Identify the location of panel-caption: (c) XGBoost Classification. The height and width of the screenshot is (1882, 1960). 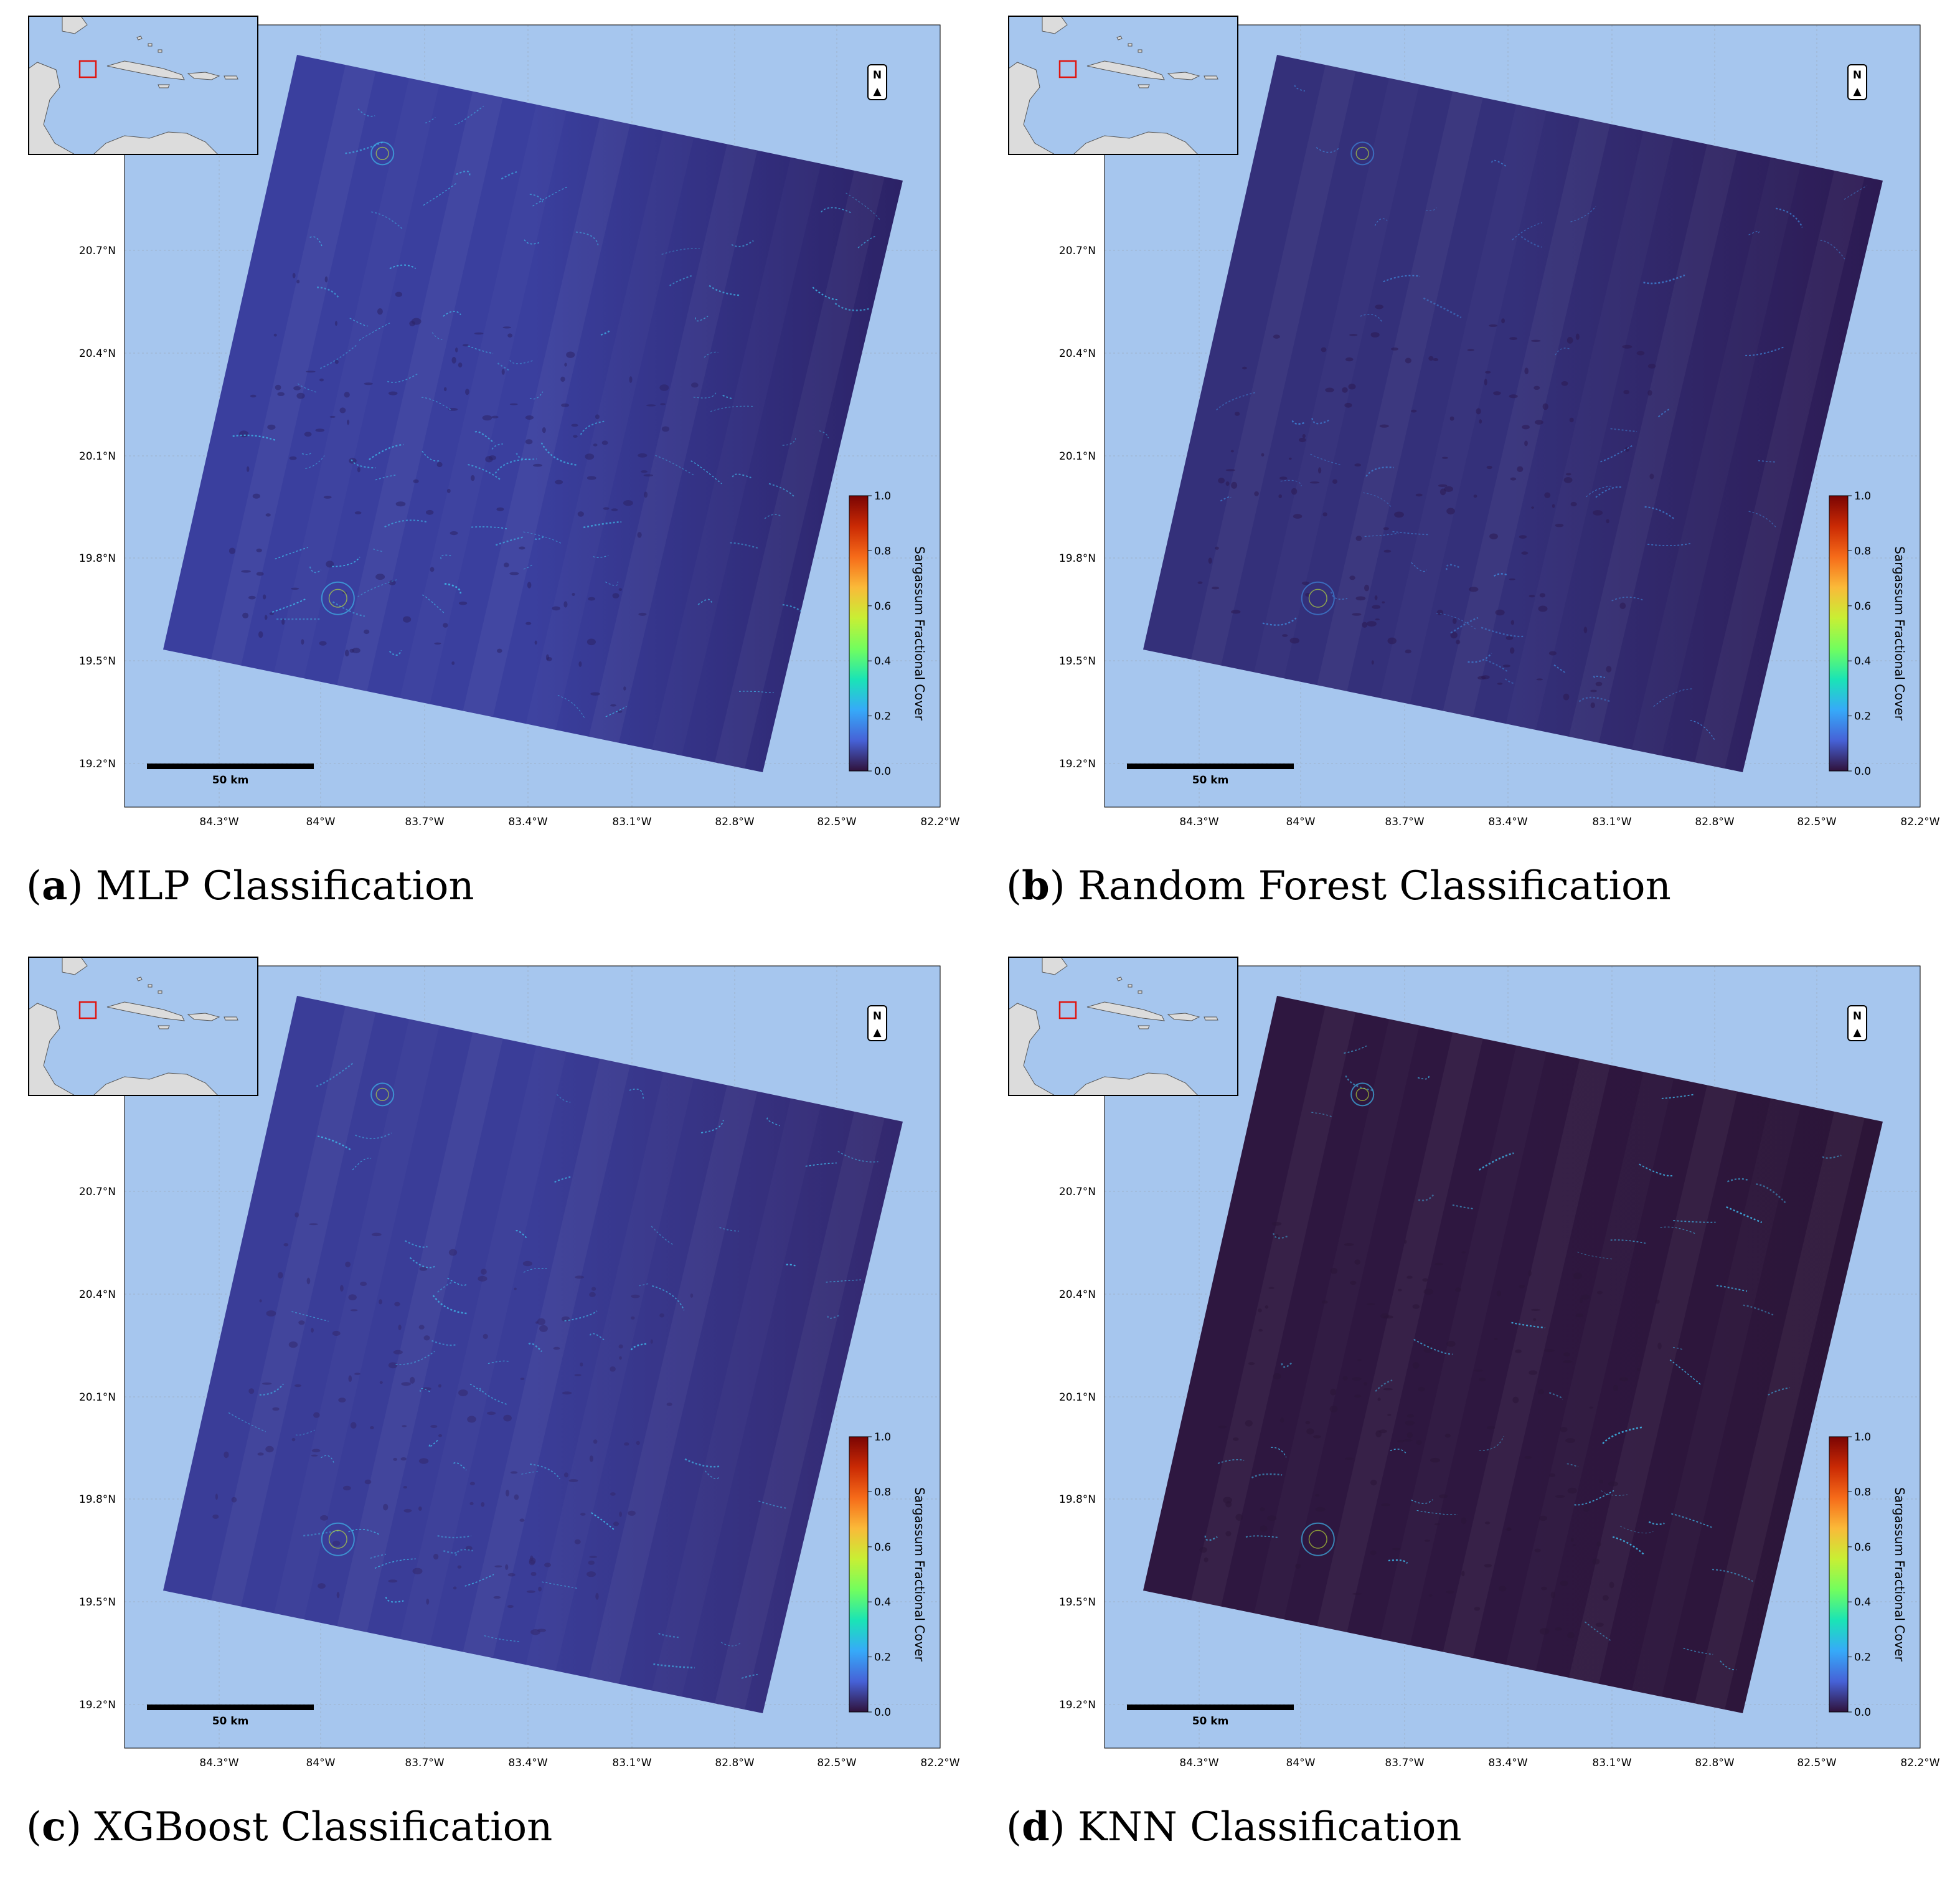
(289, 1827).